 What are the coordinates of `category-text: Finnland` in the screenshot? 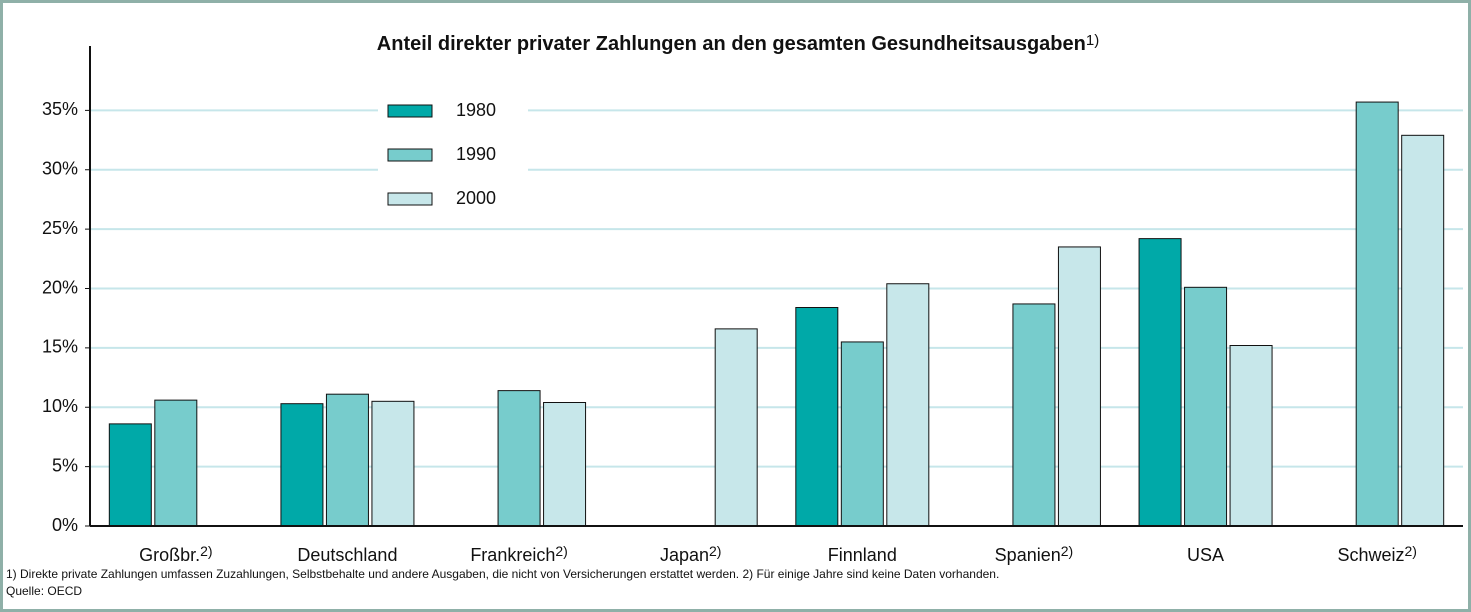 It's located at (862, 555).